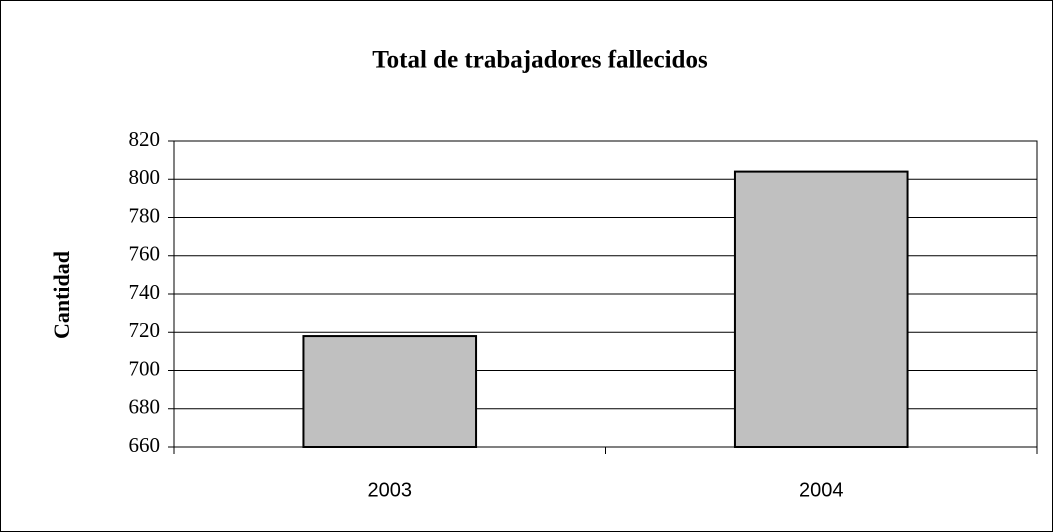  Describe the element at coordinates (145, 407) in the screenshot. I see `y-tick-label: 680` at that location.